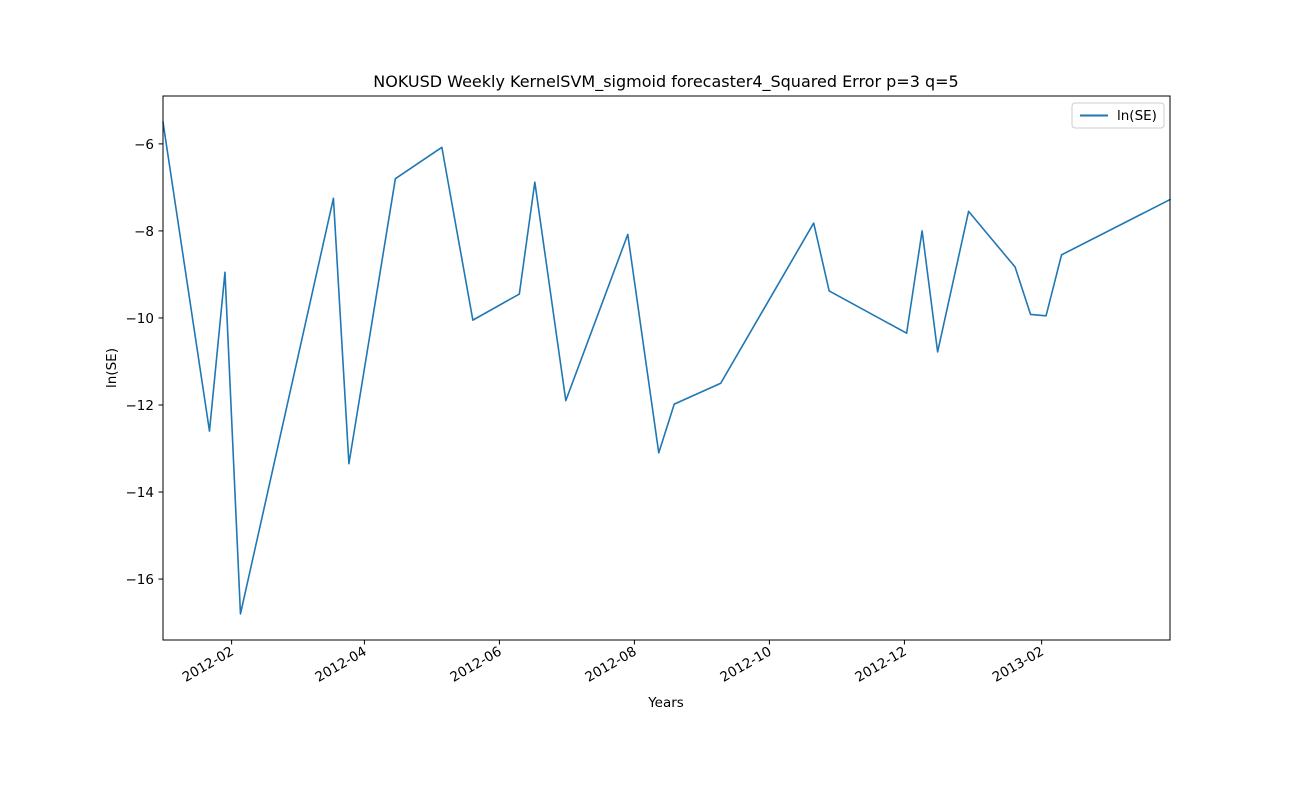 The width and height of the screenshot is (1300, 800). What do you see at coordinates (144, 232) in the screenshot?
I see `y-tick-label: −8` at bounding box center [144, 232].